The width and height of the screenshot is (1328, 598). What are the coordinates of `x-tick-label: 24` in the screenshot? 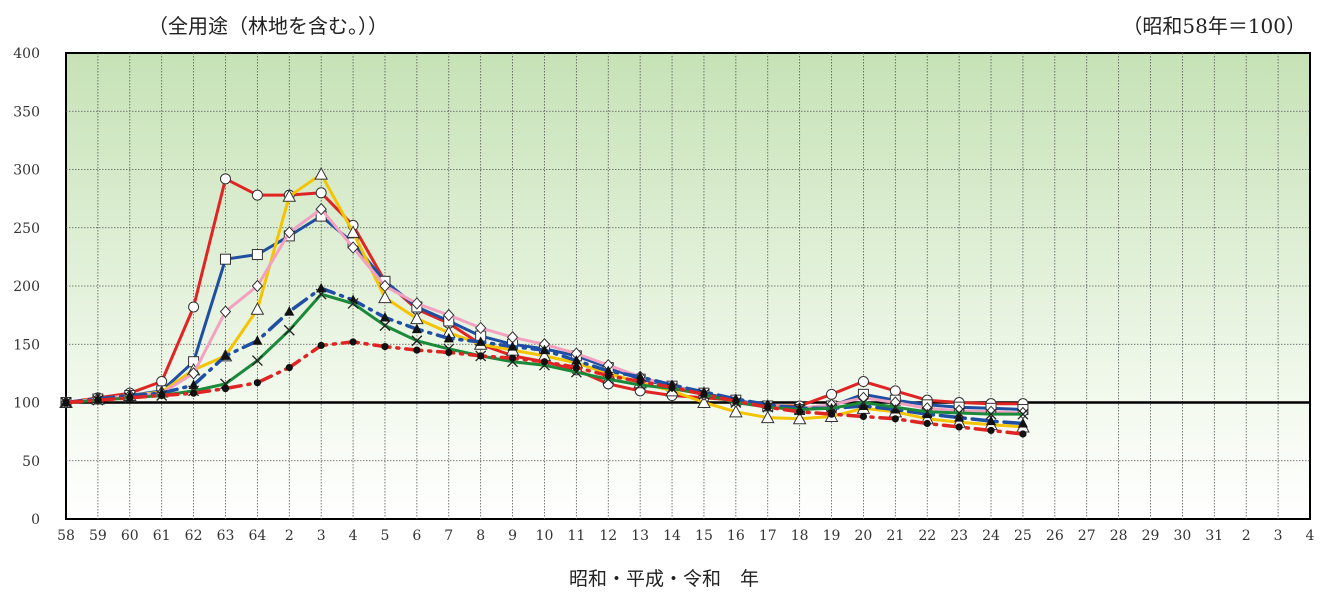 It's located at (991, 536).